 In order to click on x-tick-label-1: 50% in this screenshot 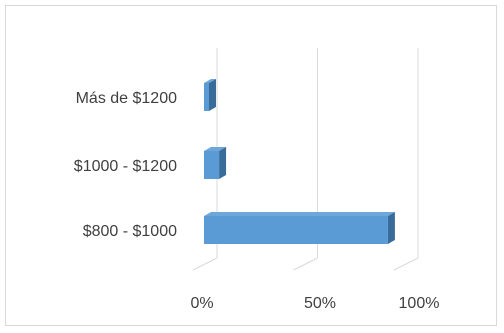, I will do `click(320, 303)`.